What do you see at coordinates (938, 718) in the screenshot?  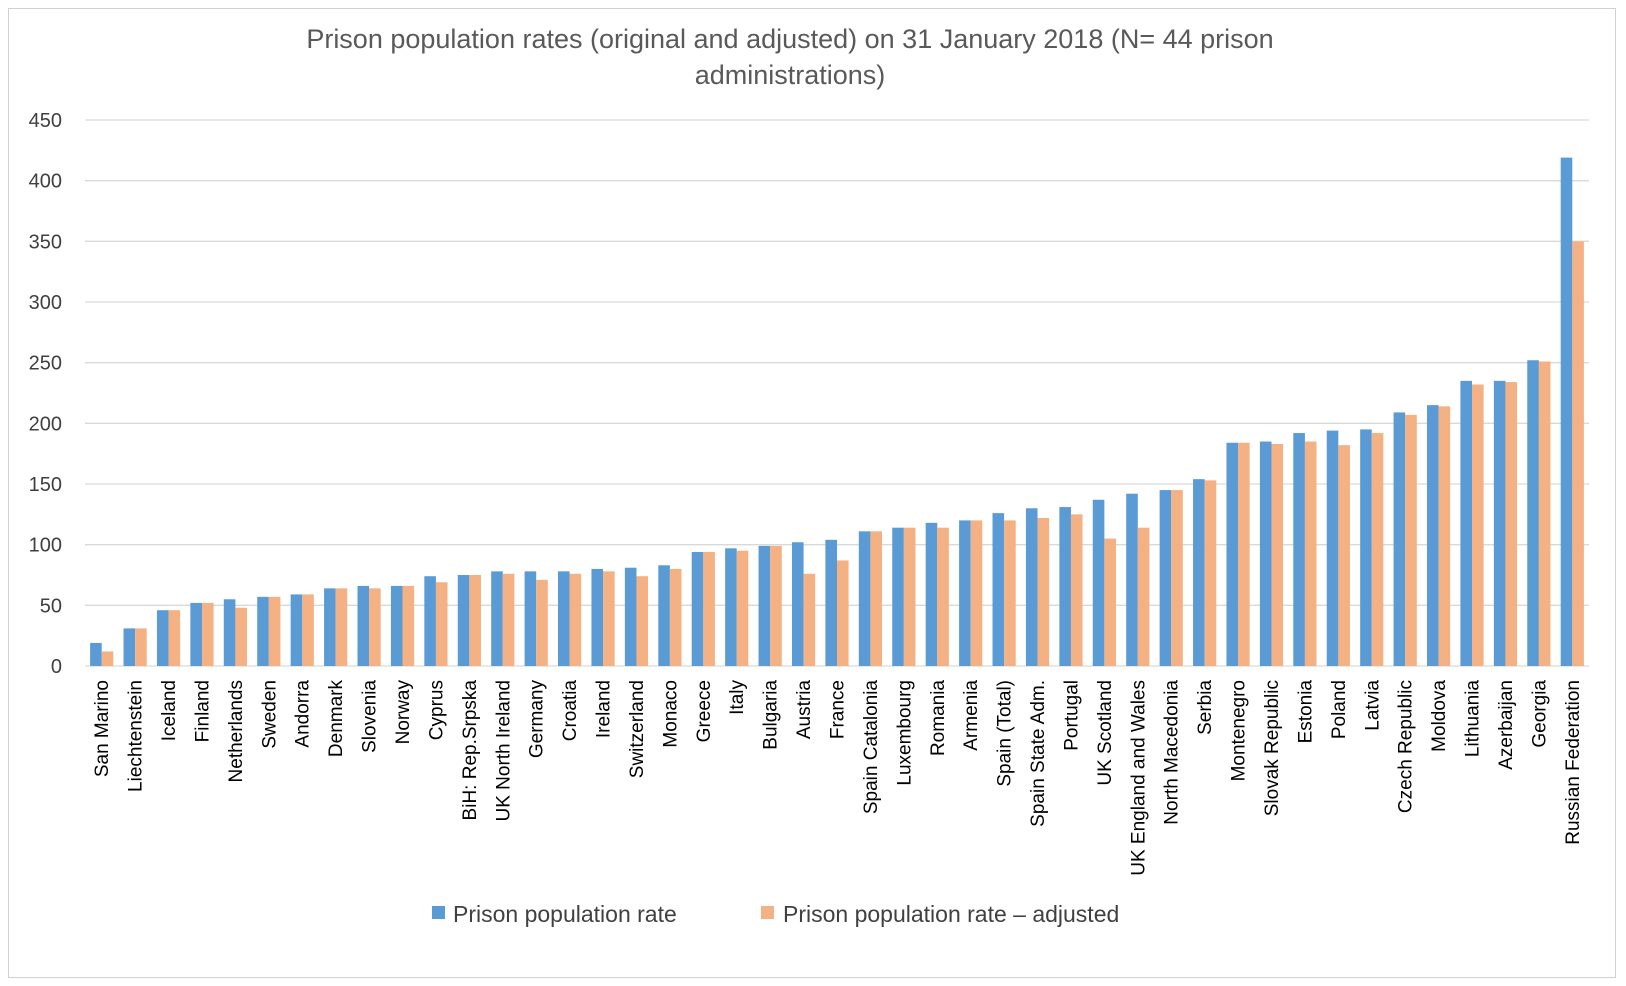 I see `x-category-label-25: Romania` at bounding box center [938, 718].